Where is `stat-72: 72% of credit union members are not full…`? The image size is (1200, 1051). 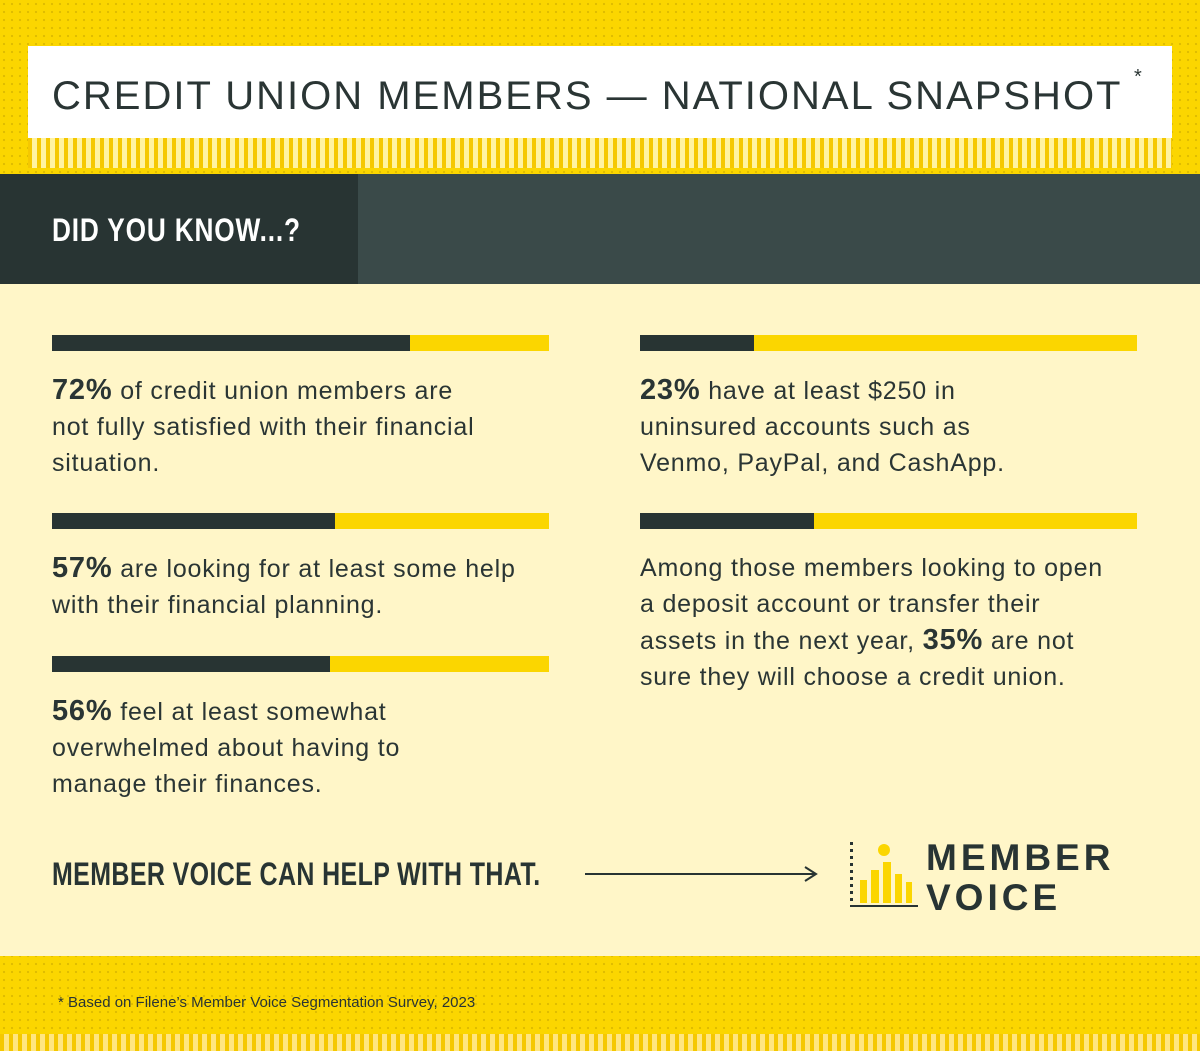
stat-72: 72% of credit union members are not full… is located at coordinates (272, 426).